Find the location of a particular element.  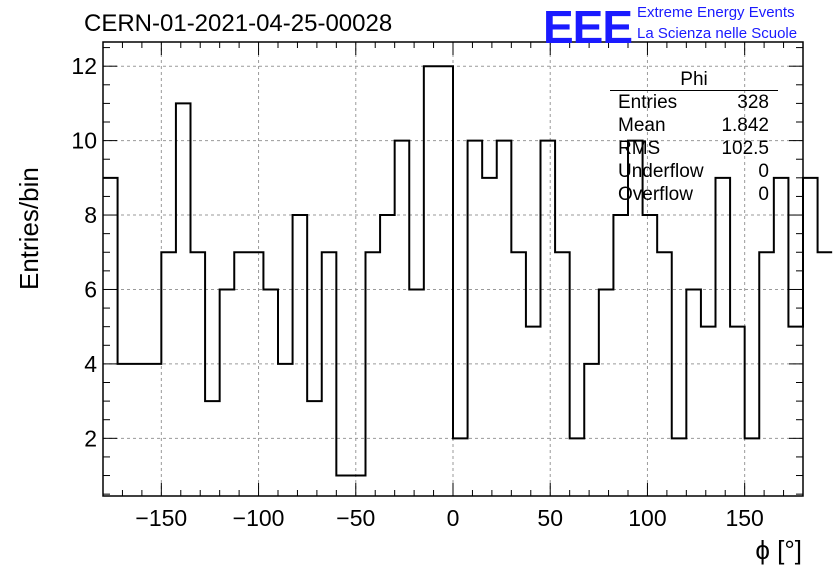

stats-key: RMS is located at coordinates (639, 148).